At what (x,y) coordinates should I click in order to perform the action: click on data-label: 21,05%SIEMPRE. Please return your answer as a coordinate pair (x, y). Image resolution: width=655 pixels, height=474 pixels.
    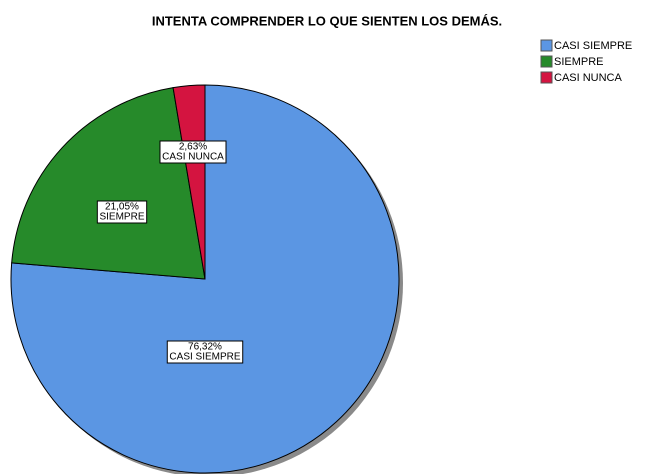
    Looking at the image, I should click on (122, 212).